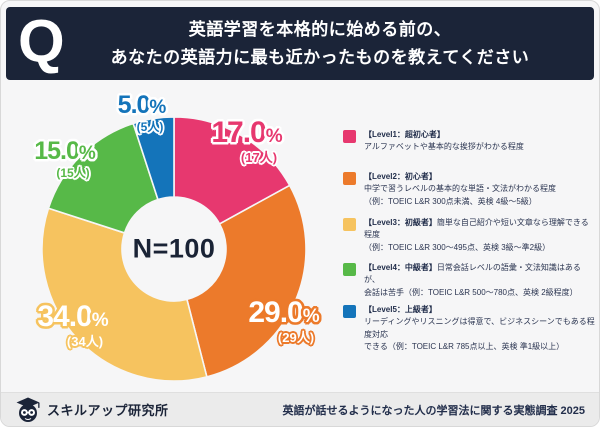 This screenshot has width=600, height=427. What do you see at coordinates (349, 178) in the screenshot?
I see `legend-swatch-level2` at bounding box center [349, 178].